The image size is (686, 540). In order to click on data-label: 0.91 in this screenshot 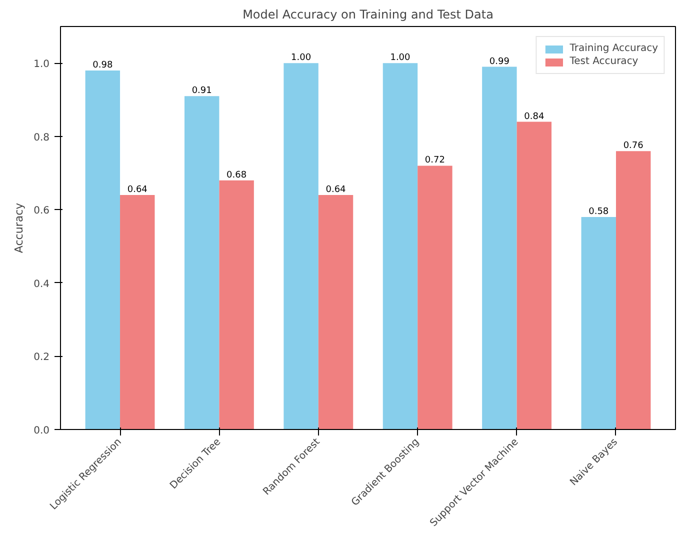, I will do `click(202, 91)`.